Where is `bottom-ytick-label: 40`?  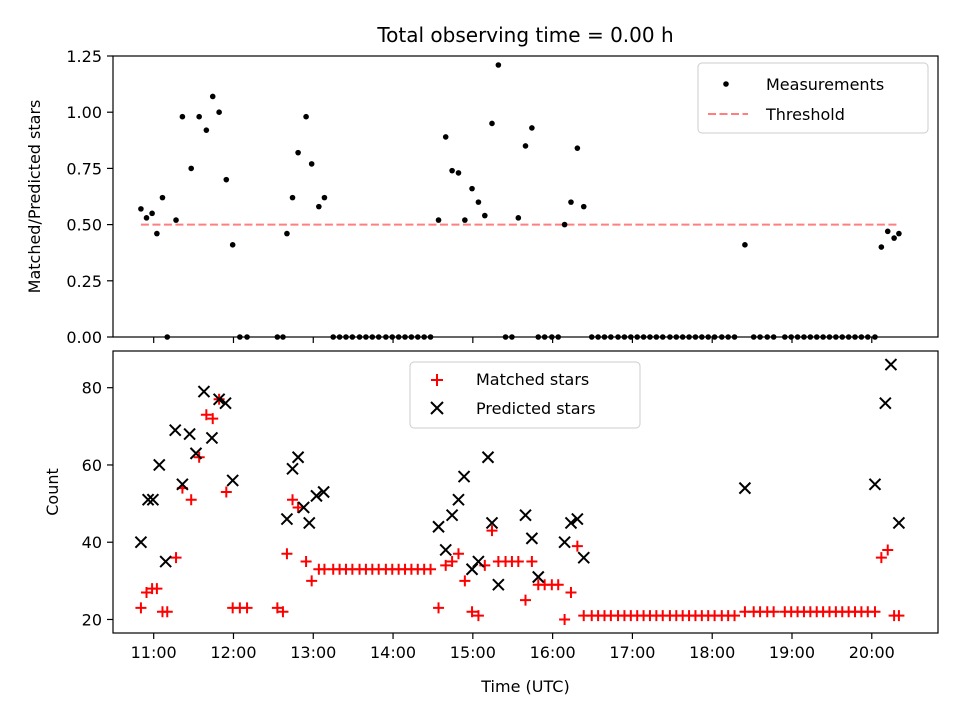
bottom-ytick-label: 40 is located at coordinates (92, 542).